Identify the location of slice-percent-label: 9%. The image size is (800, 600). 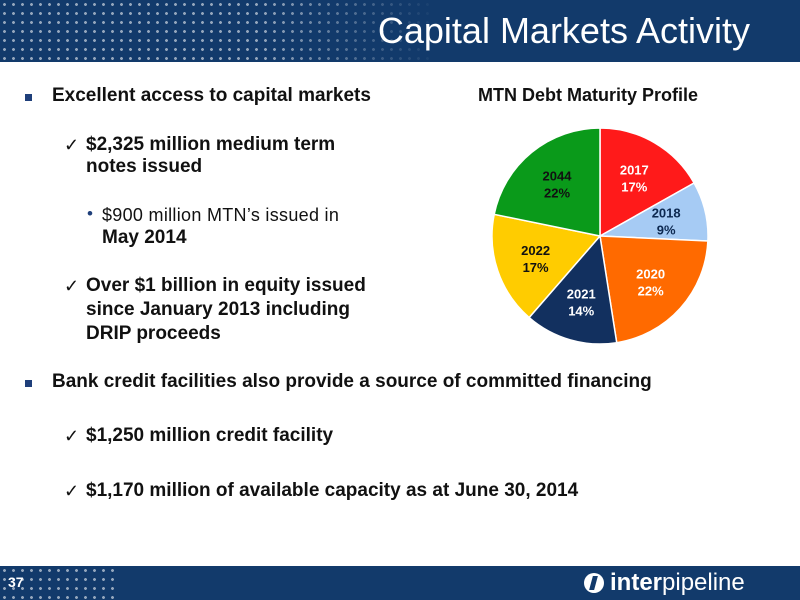
(666, 229).